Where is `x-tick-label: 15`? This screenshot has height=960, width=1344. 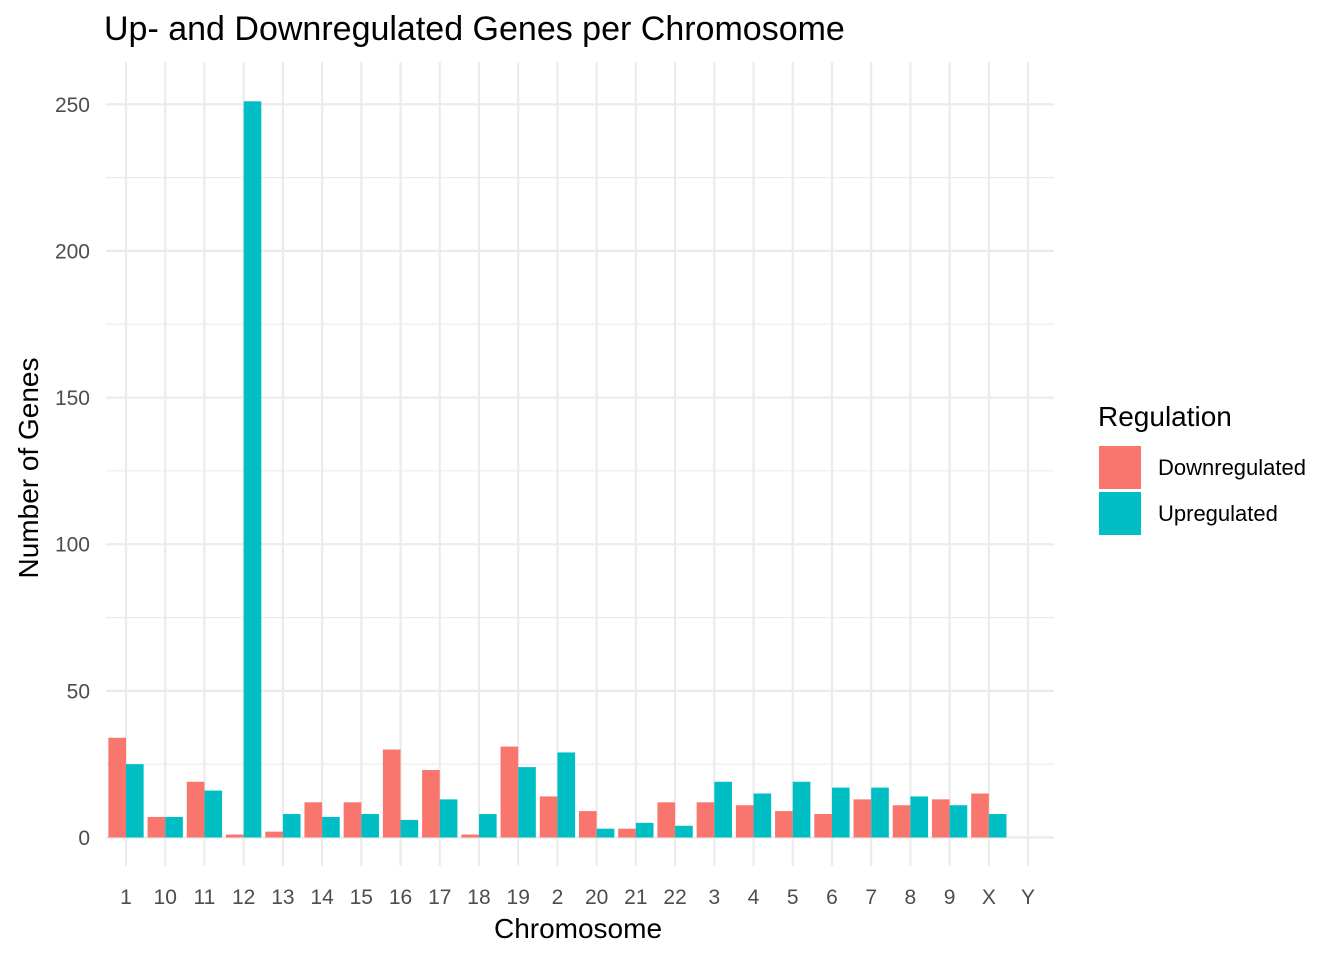 x-tick-label: 15 is located at coordinates (361, 897).